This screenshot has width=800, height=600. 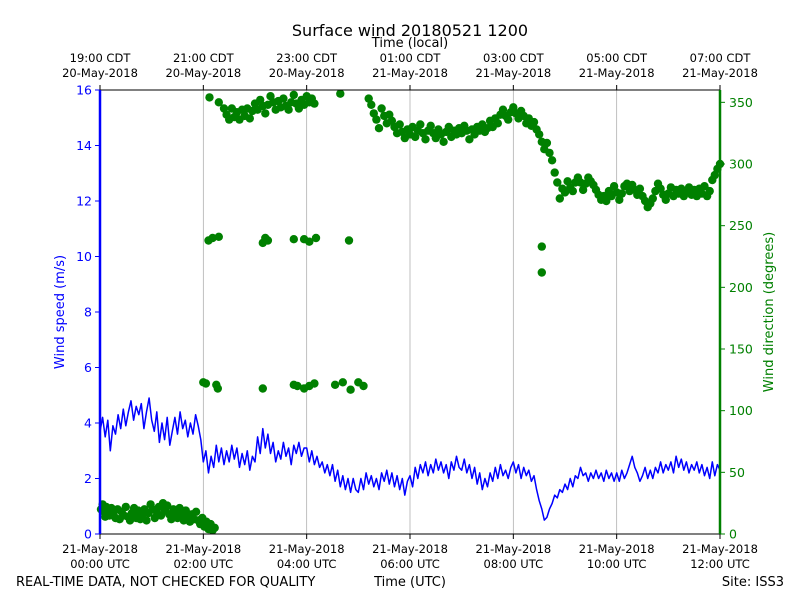 I want to click on left-y-tick-label: 8, so click(x=88, y=312).